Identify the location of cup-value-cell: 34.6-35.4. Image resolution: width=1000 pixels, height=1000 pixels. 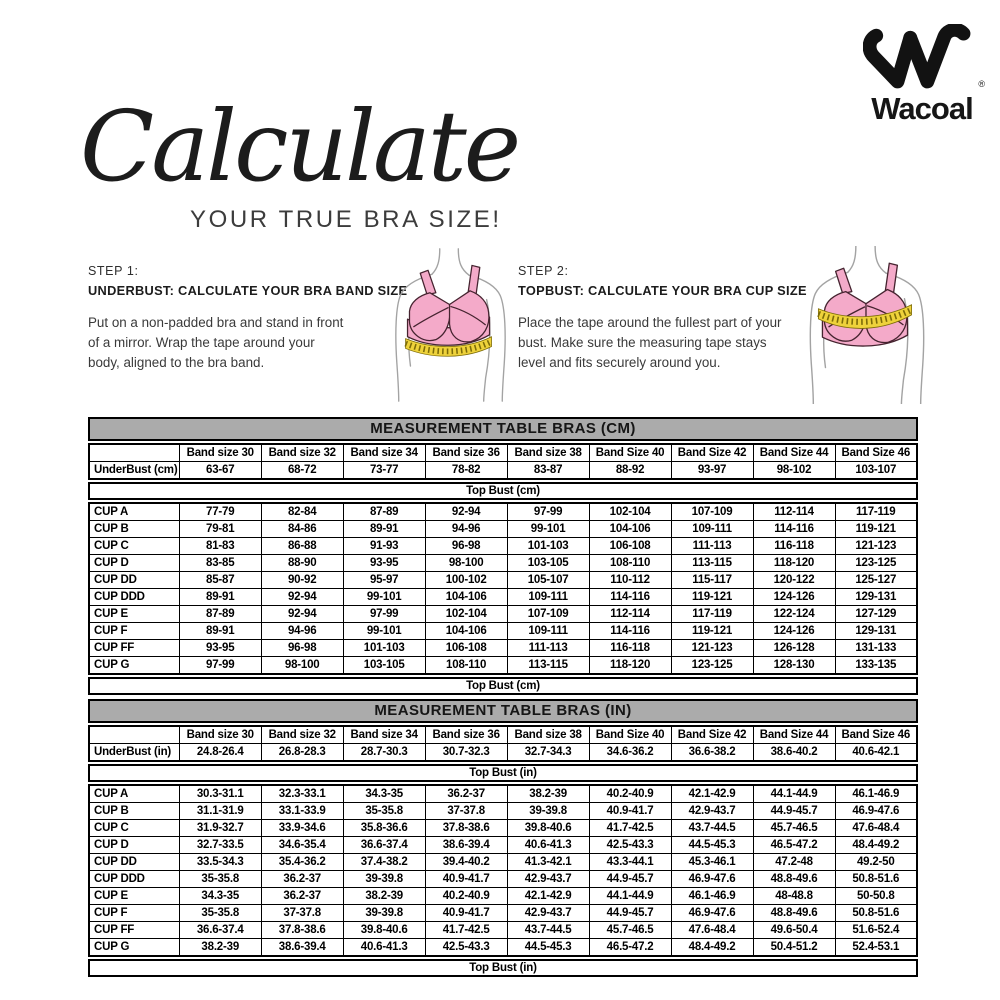
(302, 845).